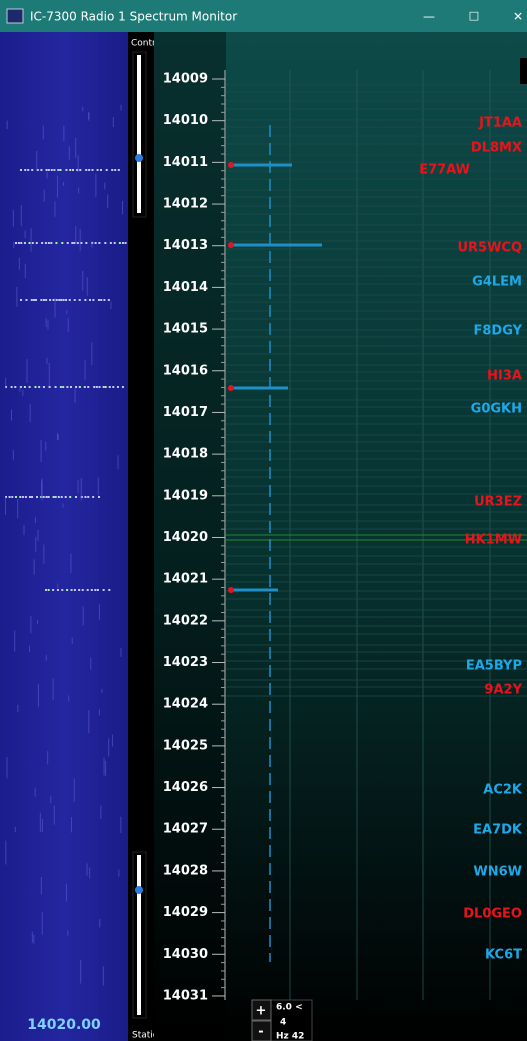  I want to click on plus-button, so click(261, 1010).